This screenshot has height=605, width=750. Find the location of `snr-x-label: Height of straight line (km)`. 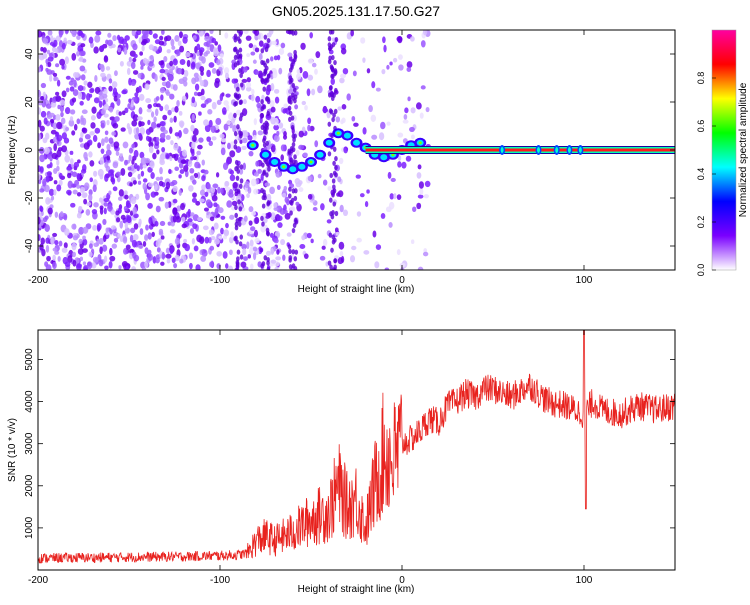

snr-x-label: Height of straight line (km) is located at coordinates (356, 589).